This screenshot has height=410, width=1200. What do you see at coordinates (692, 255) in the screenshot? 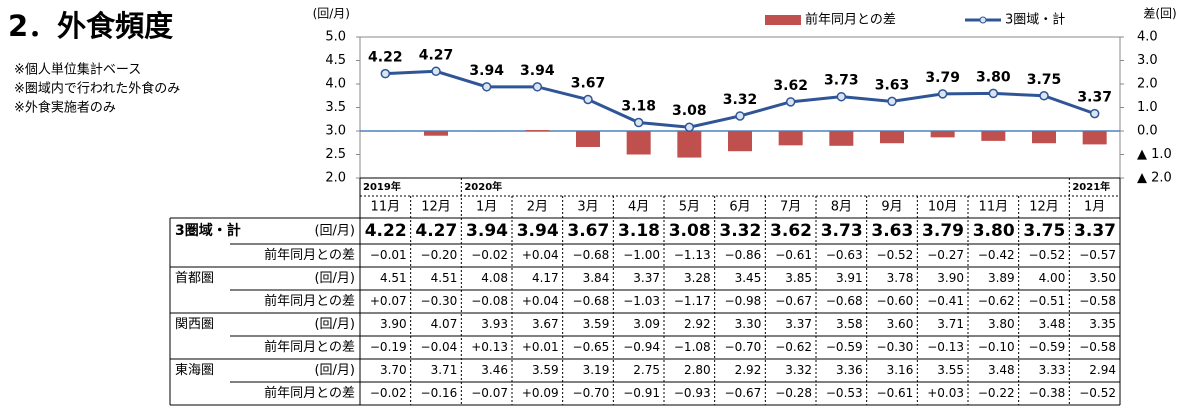
I see `table-cell: −1.13` at bounding box center [692, 255].